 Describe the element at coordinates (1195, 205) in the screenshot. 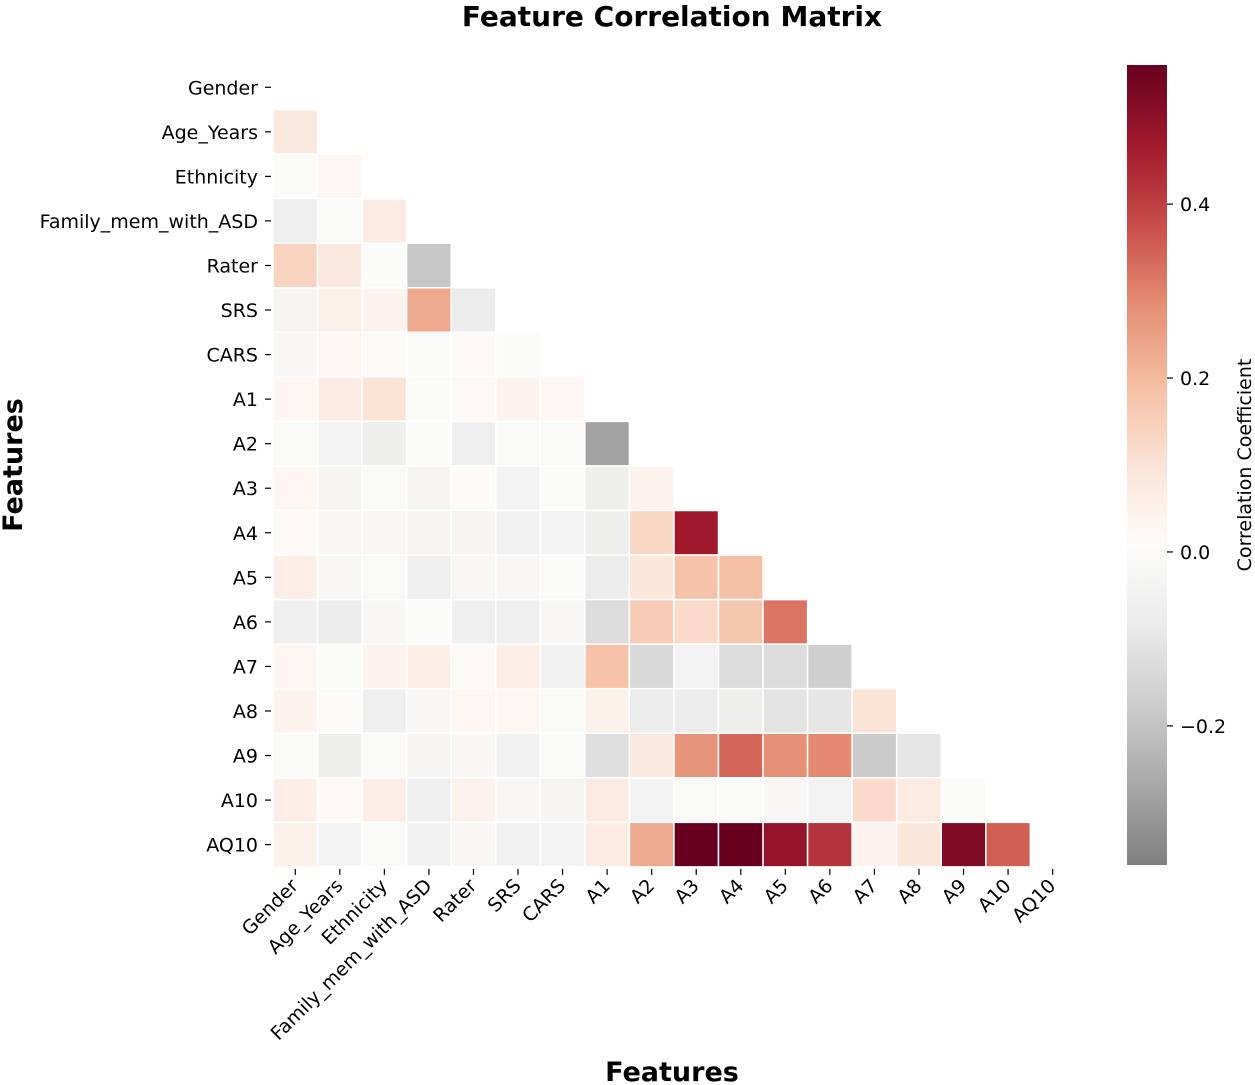

I see `colorbar-tick-label: 0.4` at that location.